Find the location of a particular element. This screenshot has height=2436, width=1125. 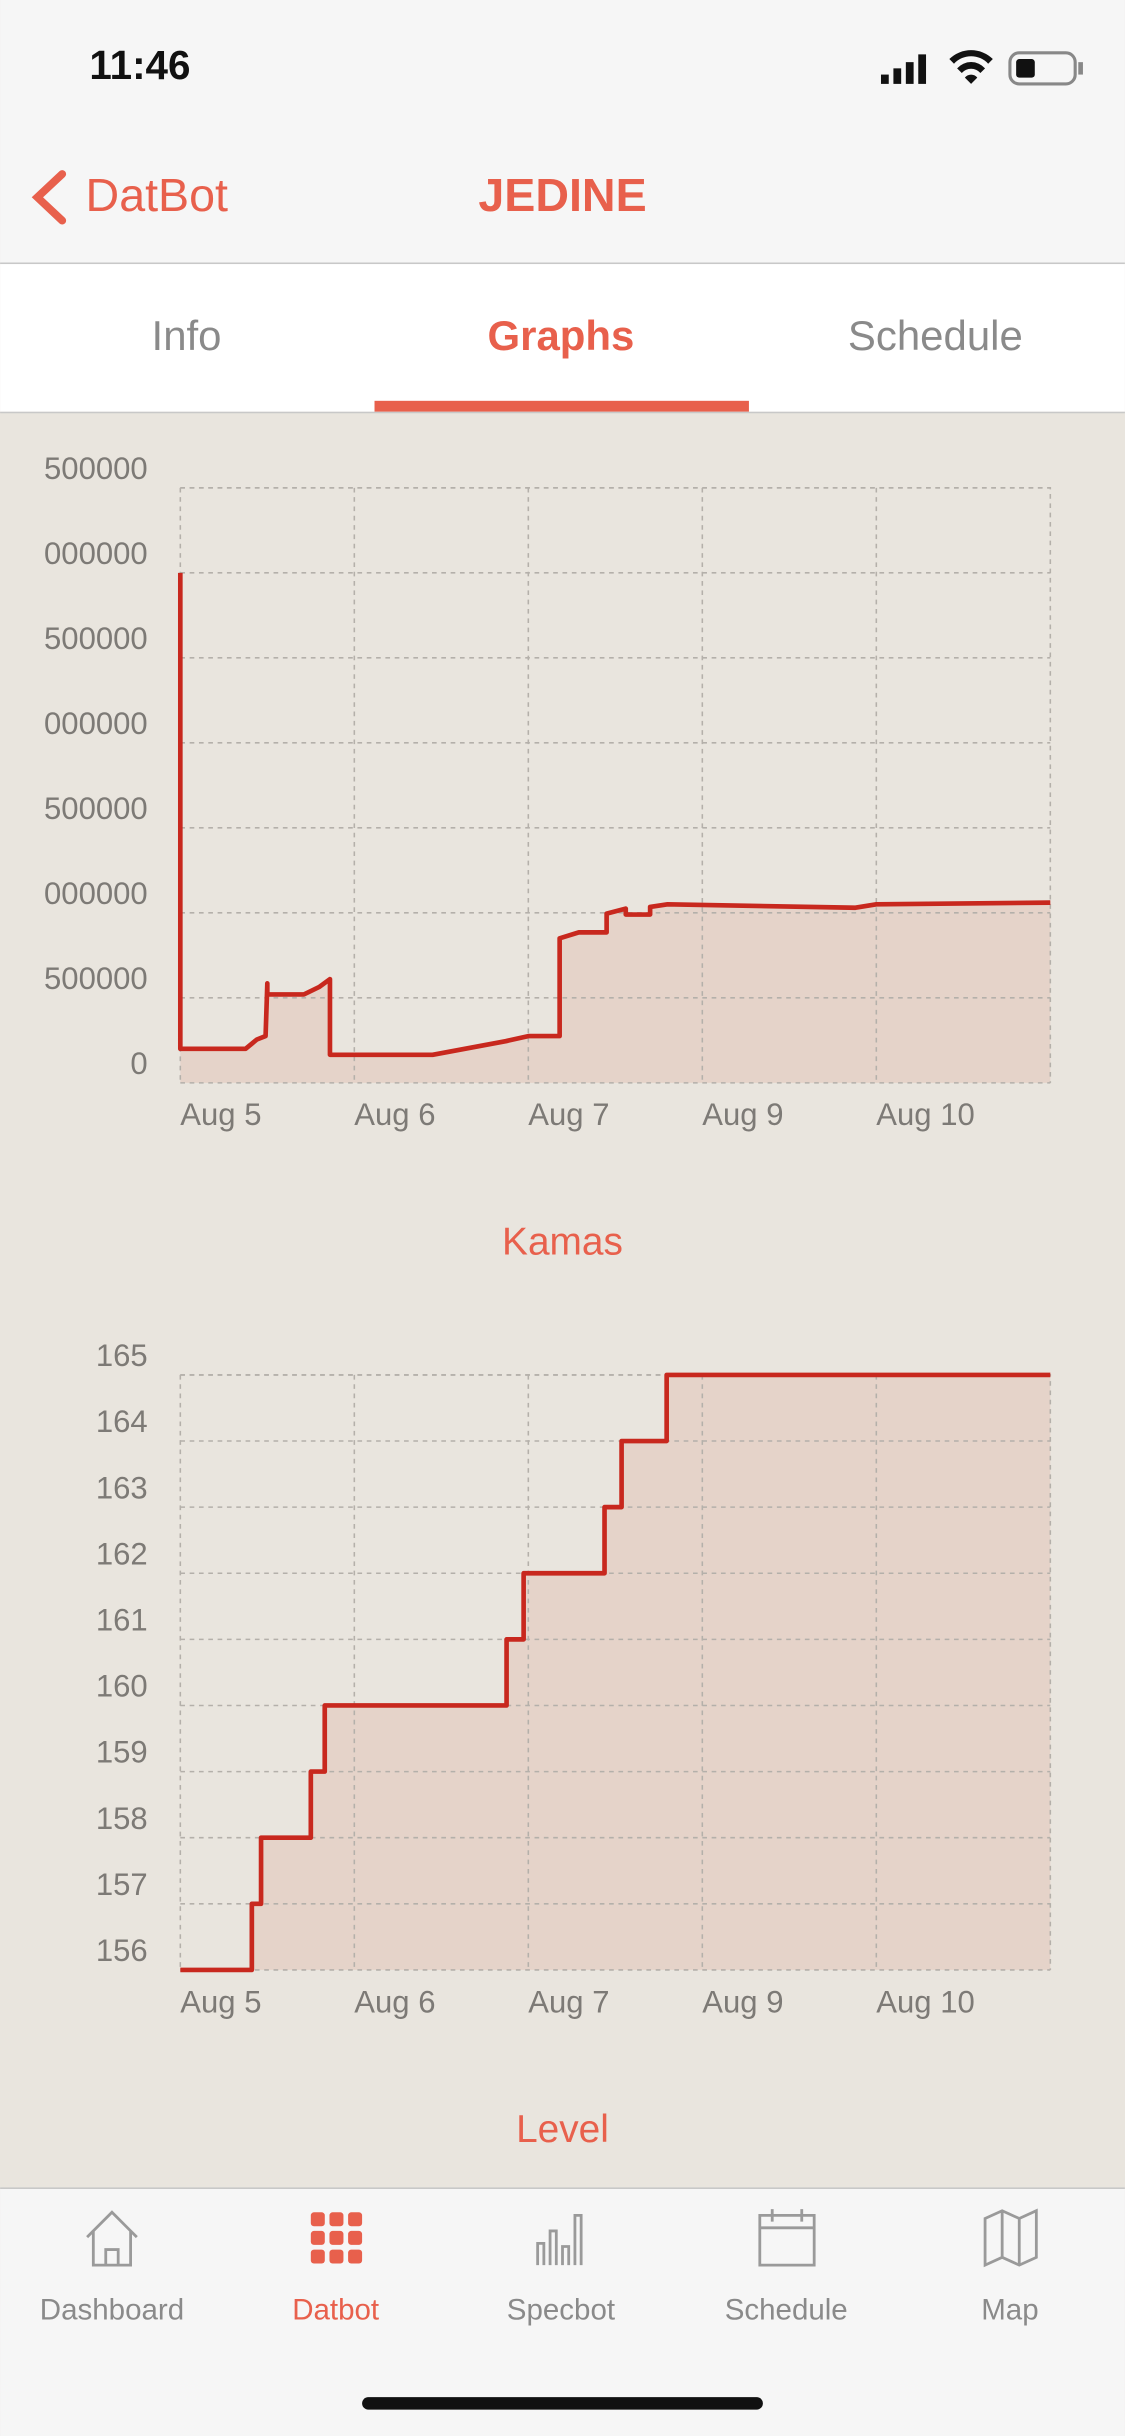

icon-datbot is located at coordinates (336, 2238).